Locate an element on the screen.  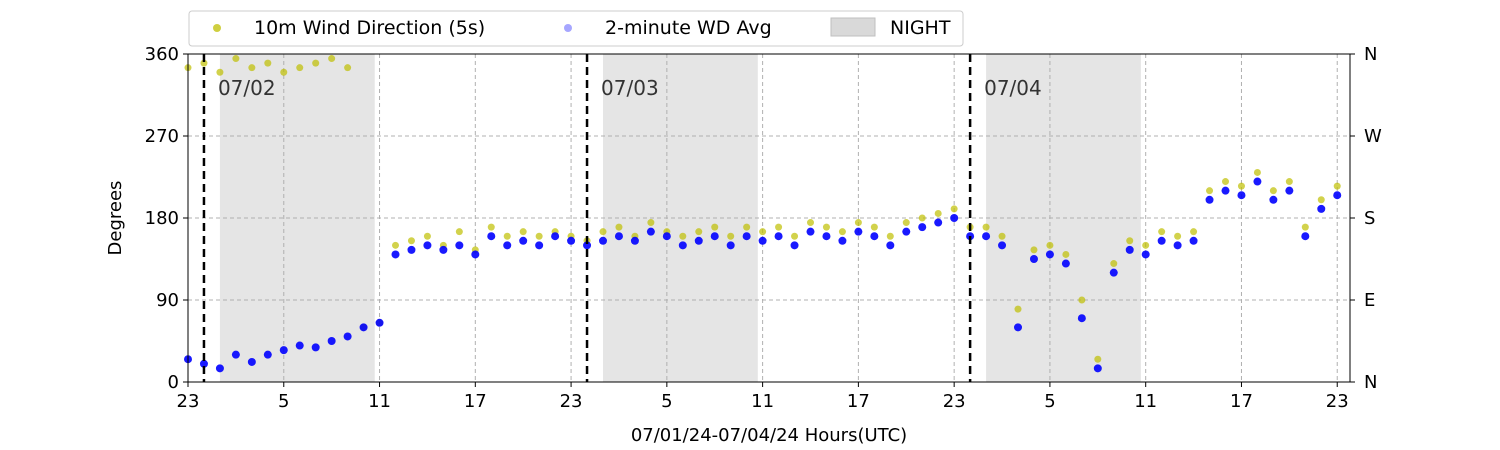
y2-tick-label: N is located at coordinates (1370, 382).